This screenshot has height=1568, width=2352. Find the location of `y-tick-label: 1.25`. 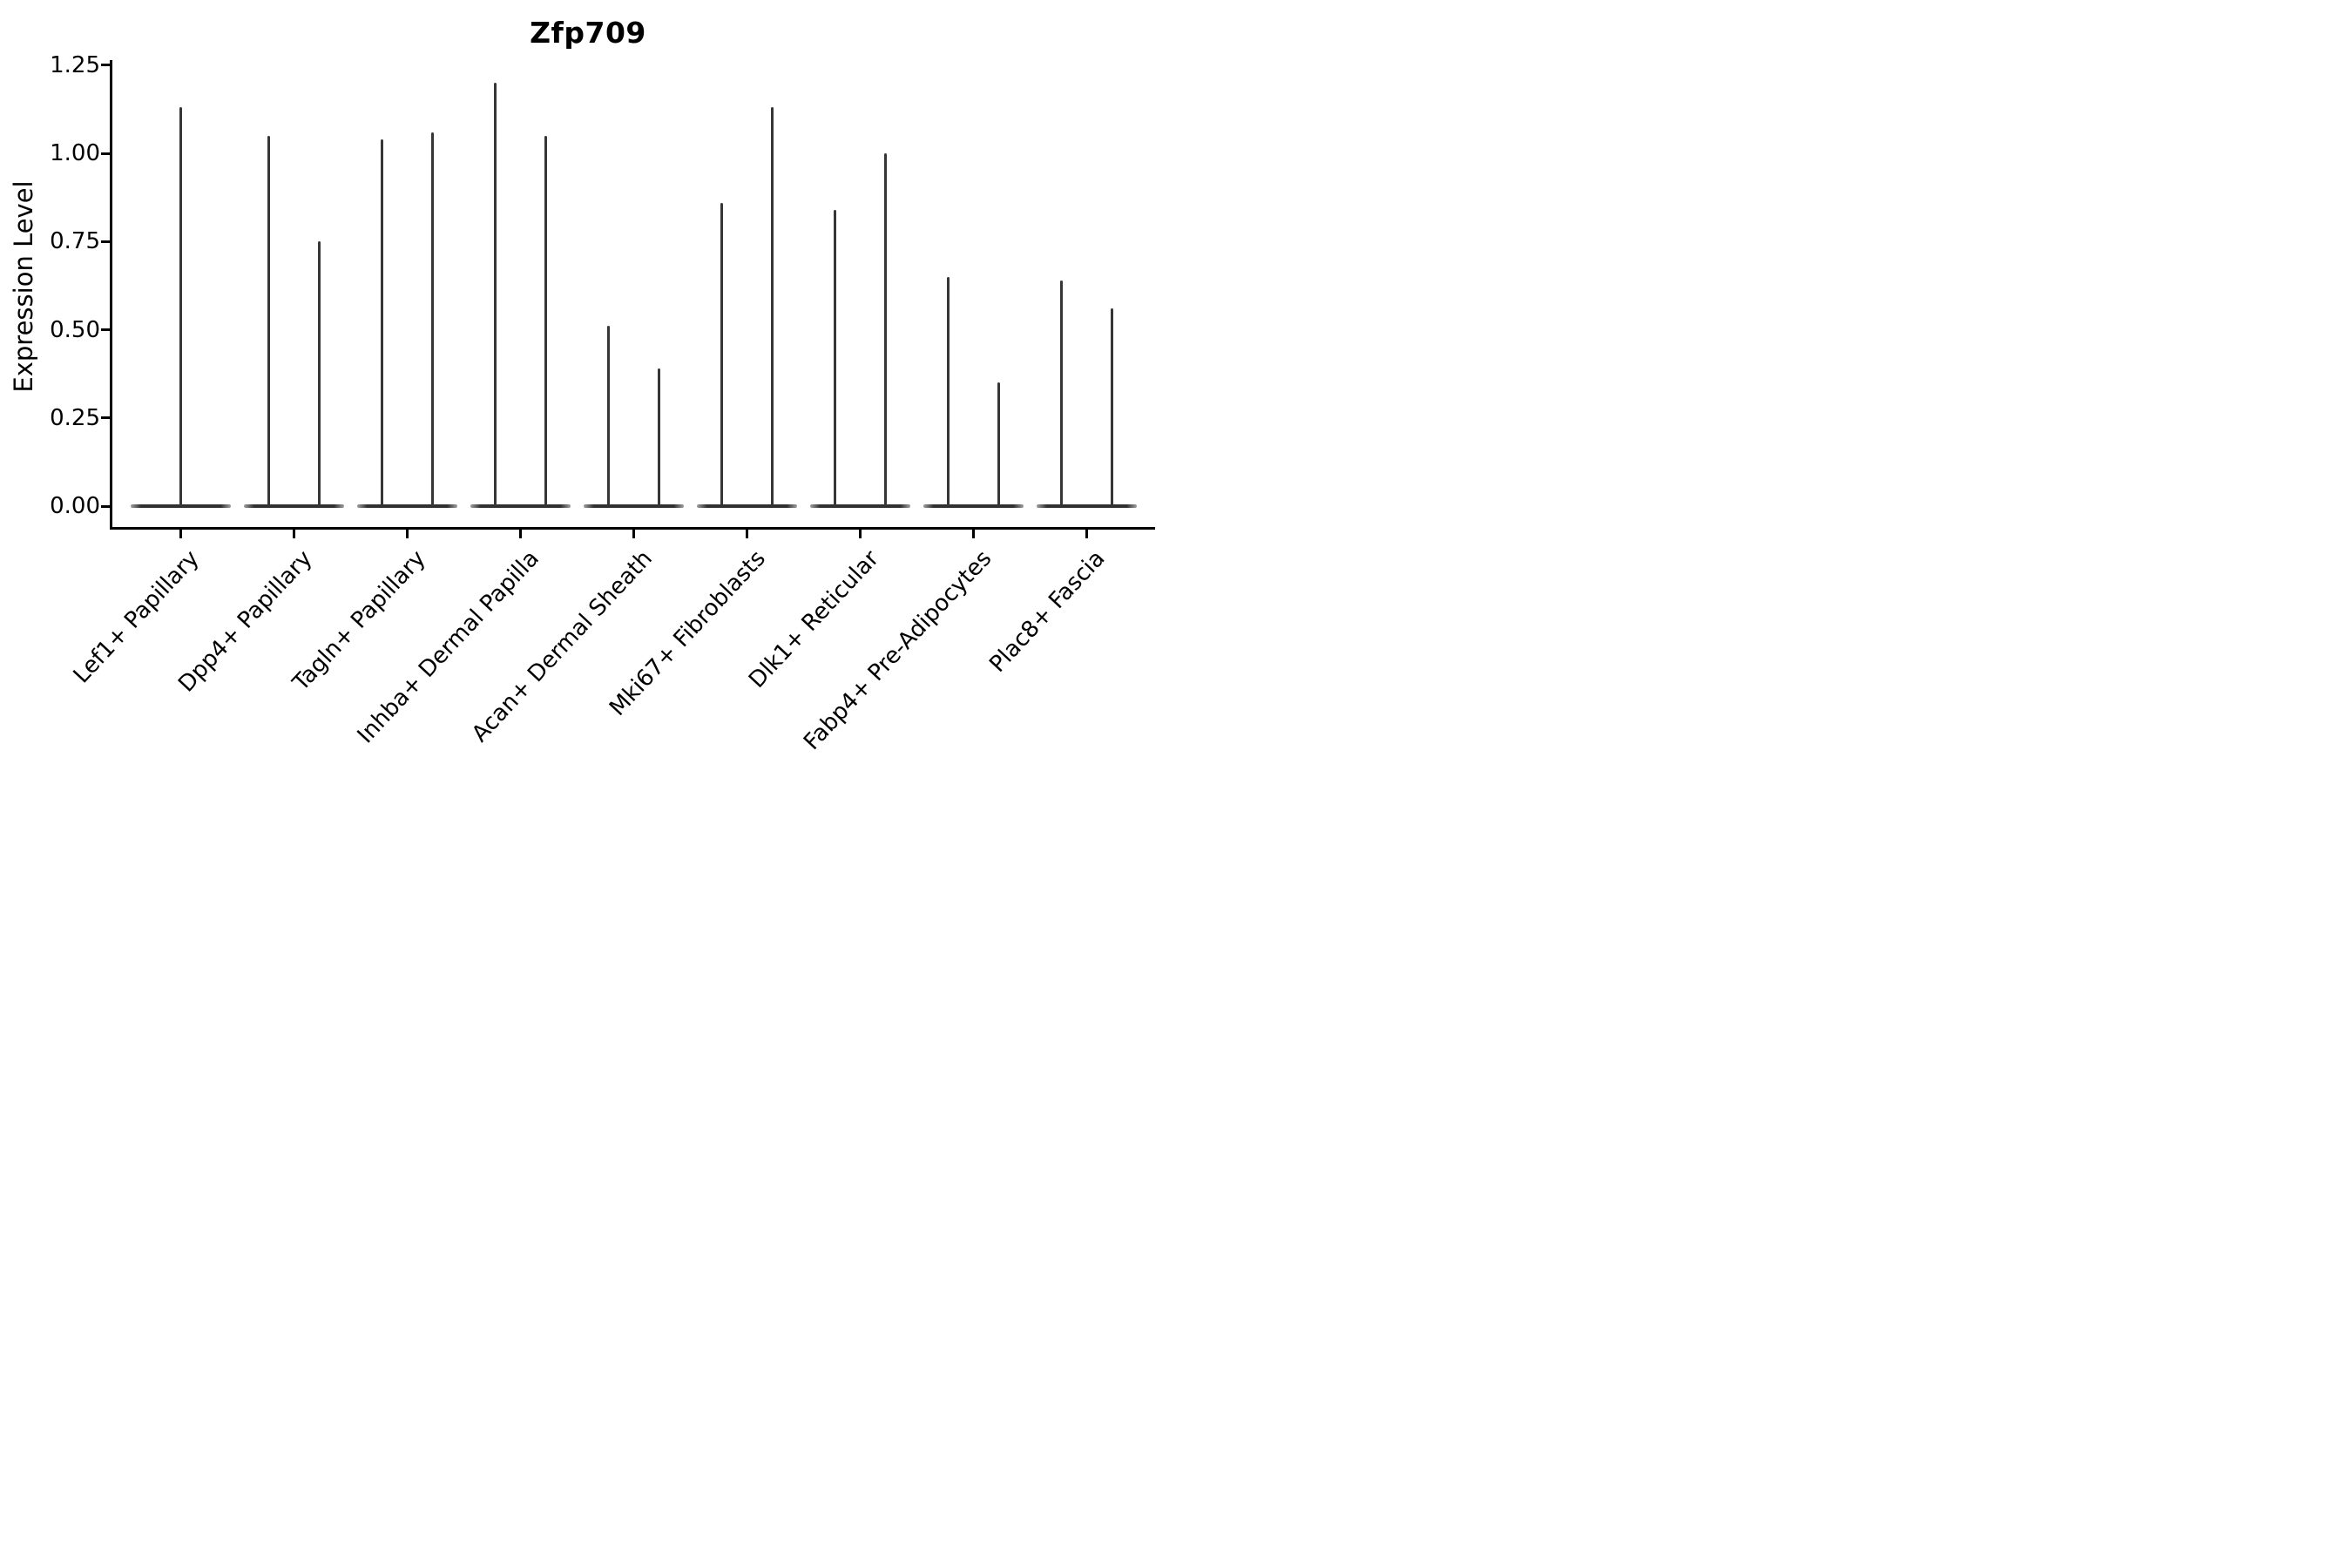

y-tick-label: 1.25 is located at coordinates (75, 64).